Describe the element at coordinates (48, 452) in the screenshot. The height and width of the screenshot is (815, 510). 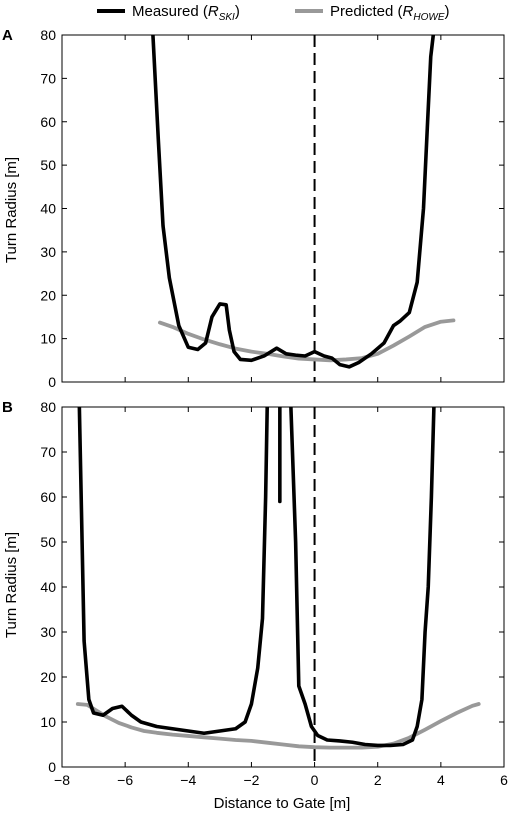
I see `panel-b-y-tick-label: 70` at that location.